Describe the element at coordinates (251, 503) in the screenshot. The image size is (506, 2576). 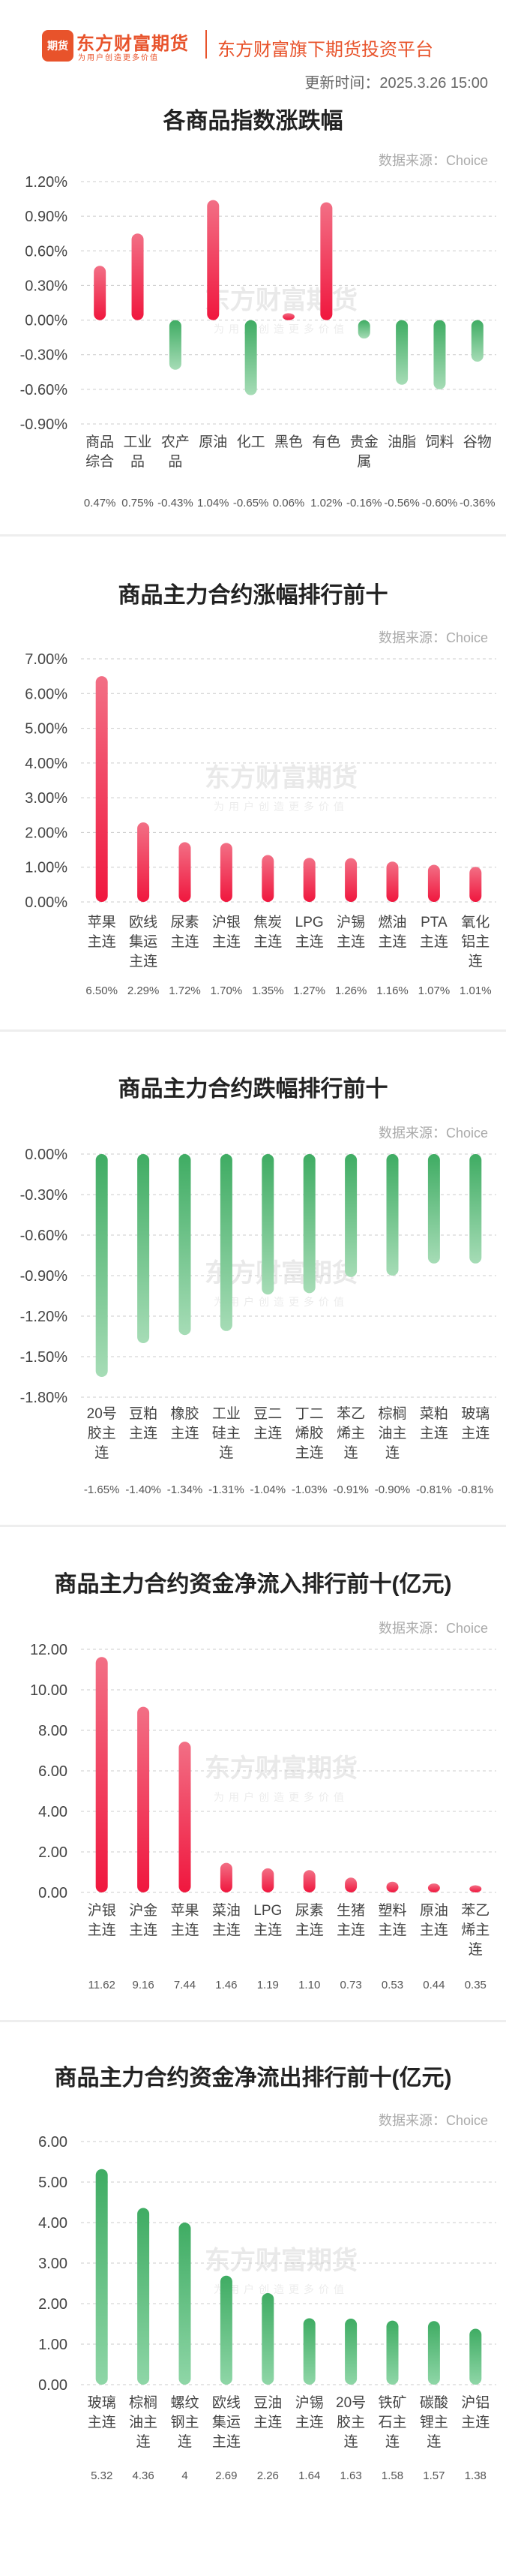
I see `value-label: -0.65%` at that location.